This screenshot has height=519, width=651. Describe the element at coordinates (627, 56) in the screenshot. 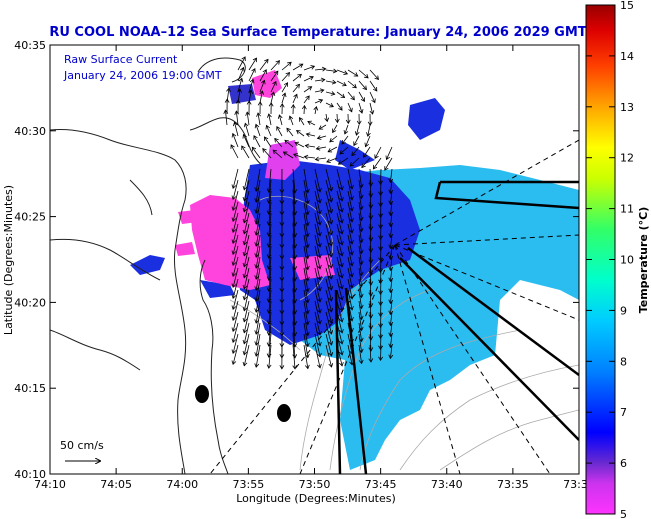

I see `colorbar-tick-label: 14` at that location.